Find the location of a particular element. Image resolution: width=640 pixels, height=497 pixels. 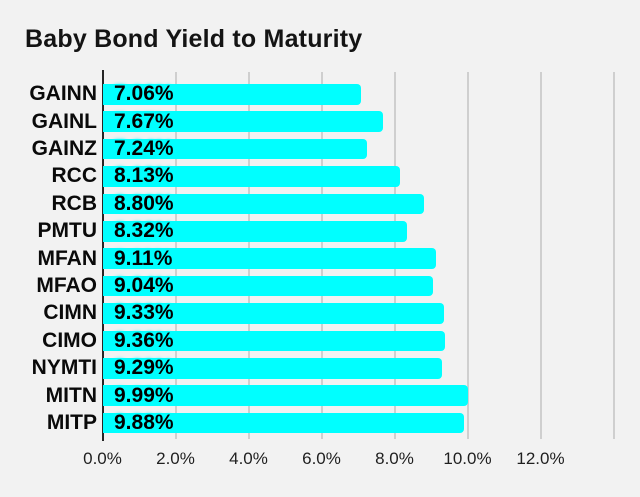

category-label: GAINZ is located at coordinates (64, 149).